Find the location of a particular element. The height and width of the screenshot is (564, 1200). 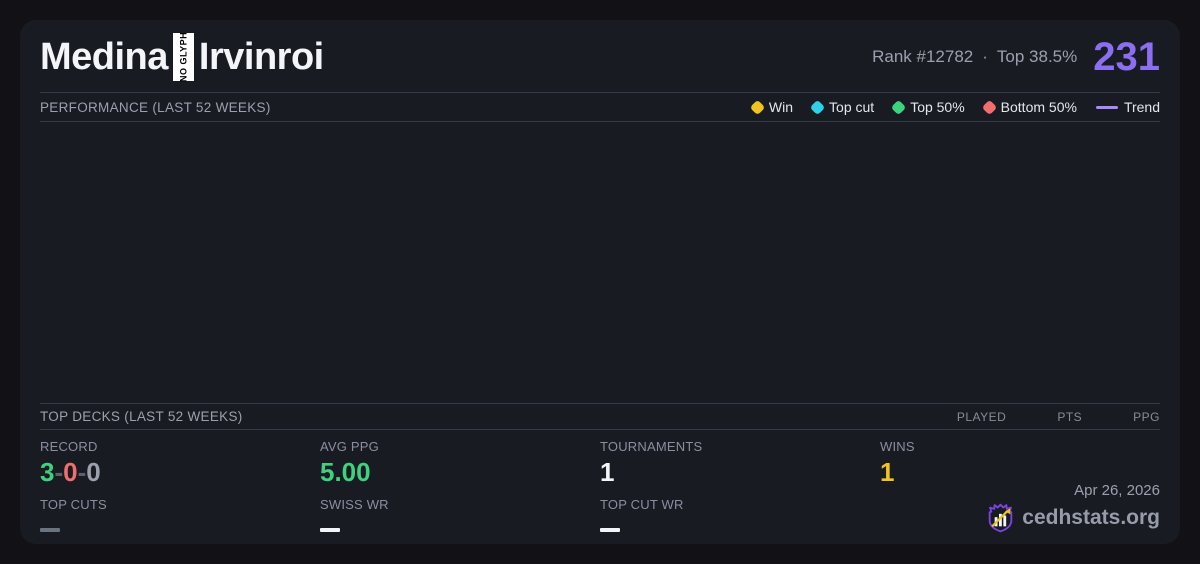

legend-item-bottom50: Bottom 50% is located at coordinates (1029, 107).